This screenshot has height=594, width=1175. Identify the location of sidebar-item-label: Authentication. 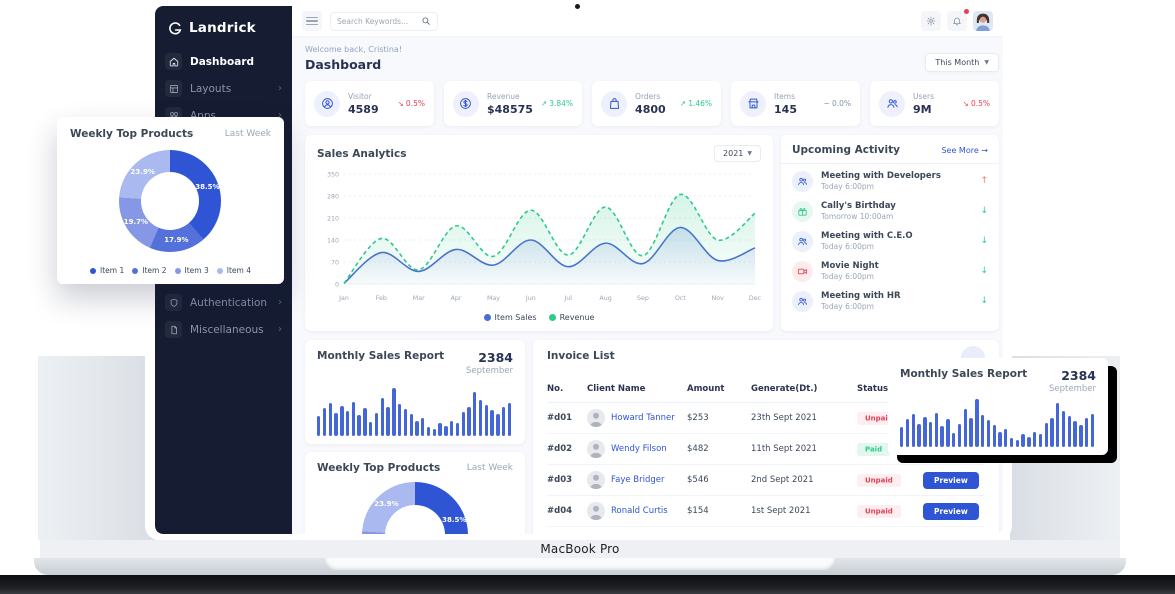
(229, 302).